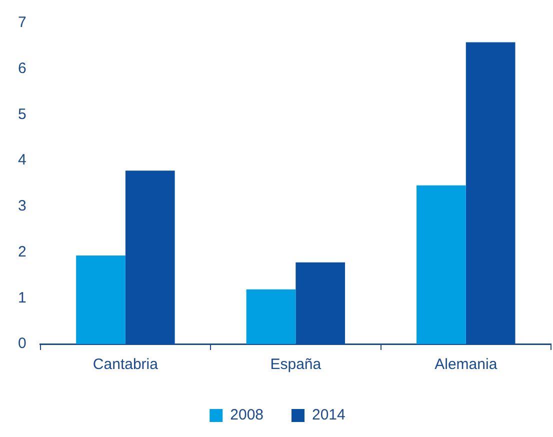  Describe the element at coordinates (22, 206) in the screenshot. I see `y-tick-label: 3` at that location.